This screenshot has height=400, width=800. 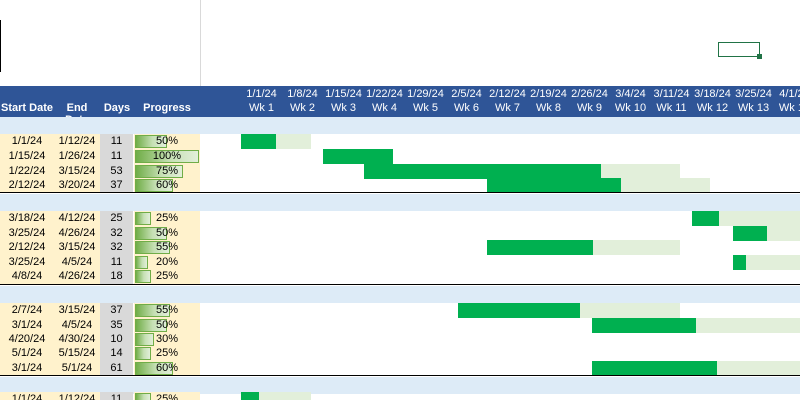 I want to click on days-cell: 14, so click(x=116, y=353).